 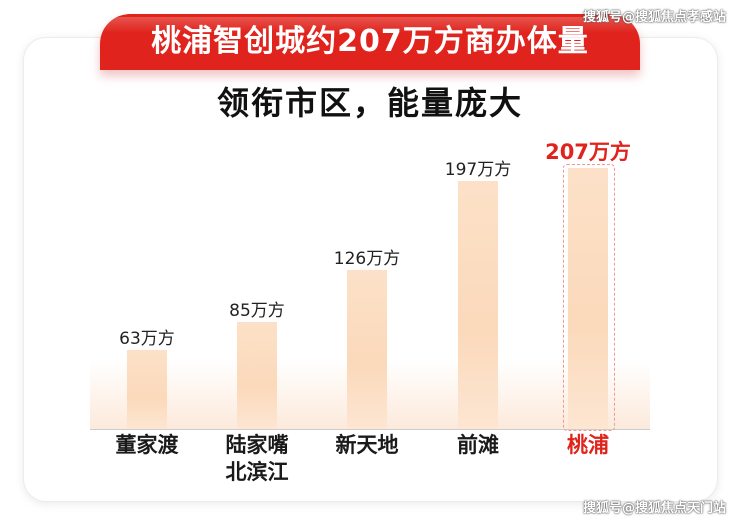 What do you see at coordinates (370, 429) in the screenshot?
I see `x-axis-baseline` at bounding box center [370, 429].